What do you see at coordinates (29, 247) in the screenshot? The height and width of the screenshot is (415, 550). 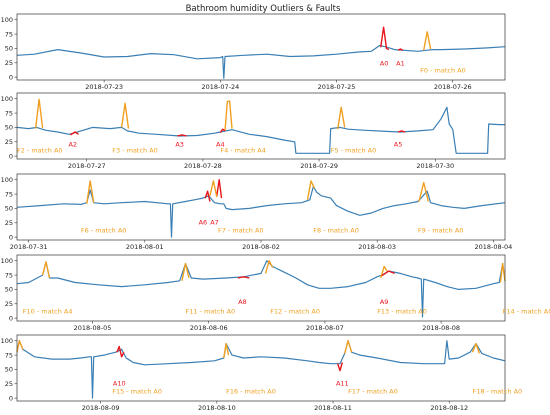 I see `x-tick-label: 2018-07-31` at bounding box center [29, 247].